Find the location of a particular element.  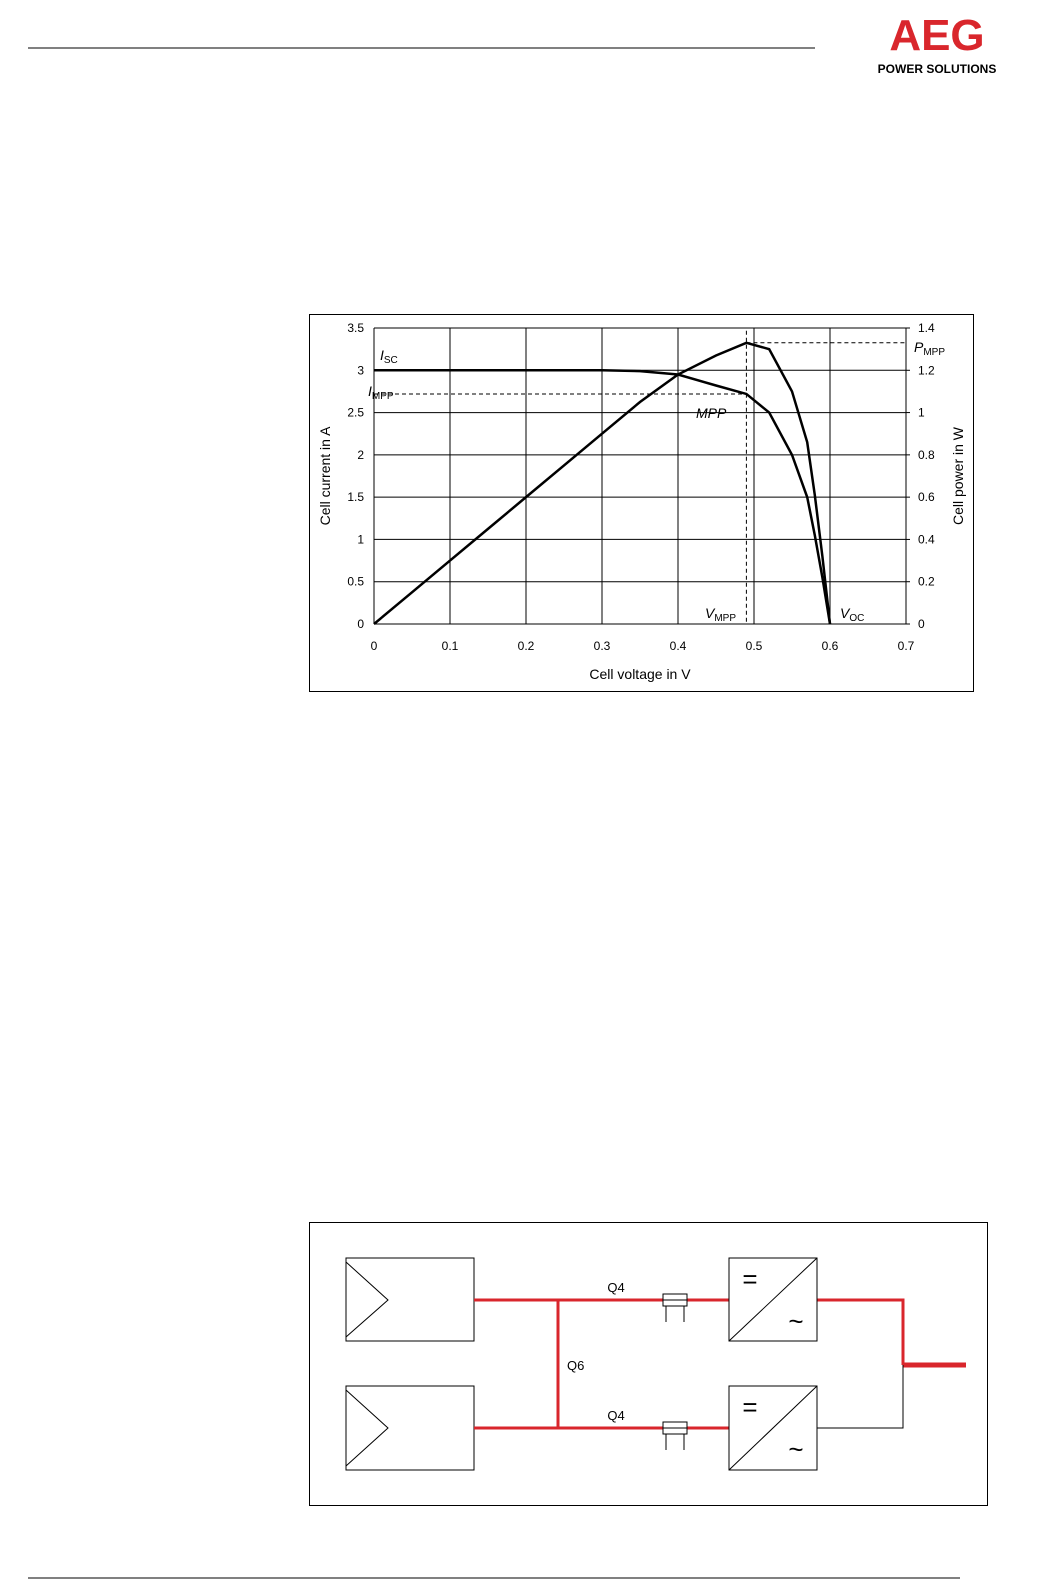

y-tick-label: 3 is located at coordinates (360, 370).